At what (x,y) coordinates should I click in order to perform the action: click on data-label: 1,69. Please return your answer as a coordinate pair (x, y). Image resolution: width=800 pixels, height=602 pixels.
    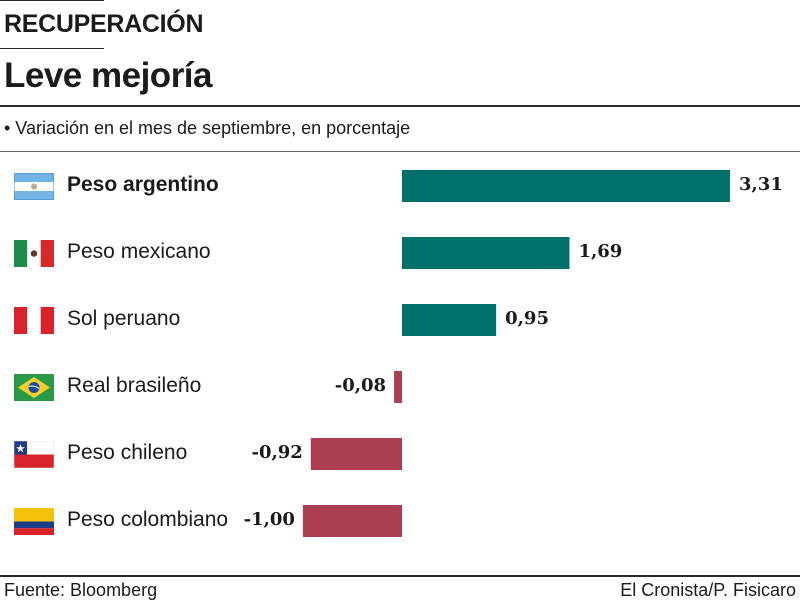
    Looking at the image, I should click on (600, 251).